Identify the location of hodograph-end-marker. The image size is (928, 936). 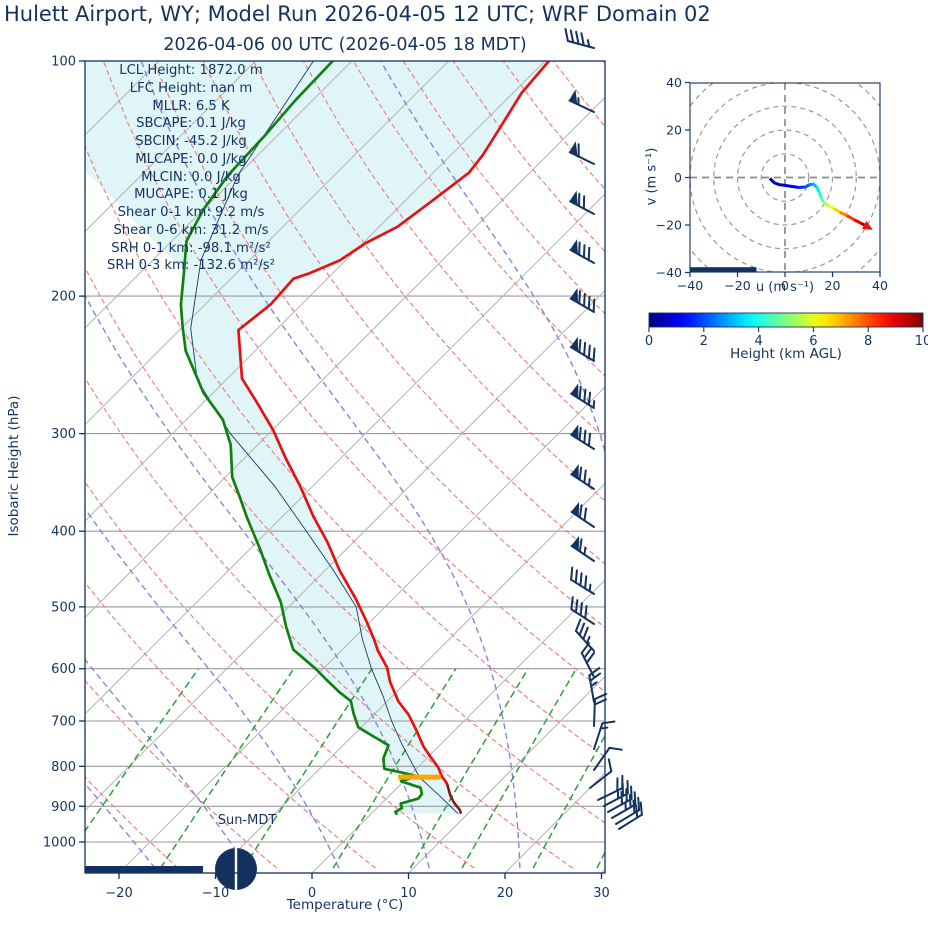
(867, 225).